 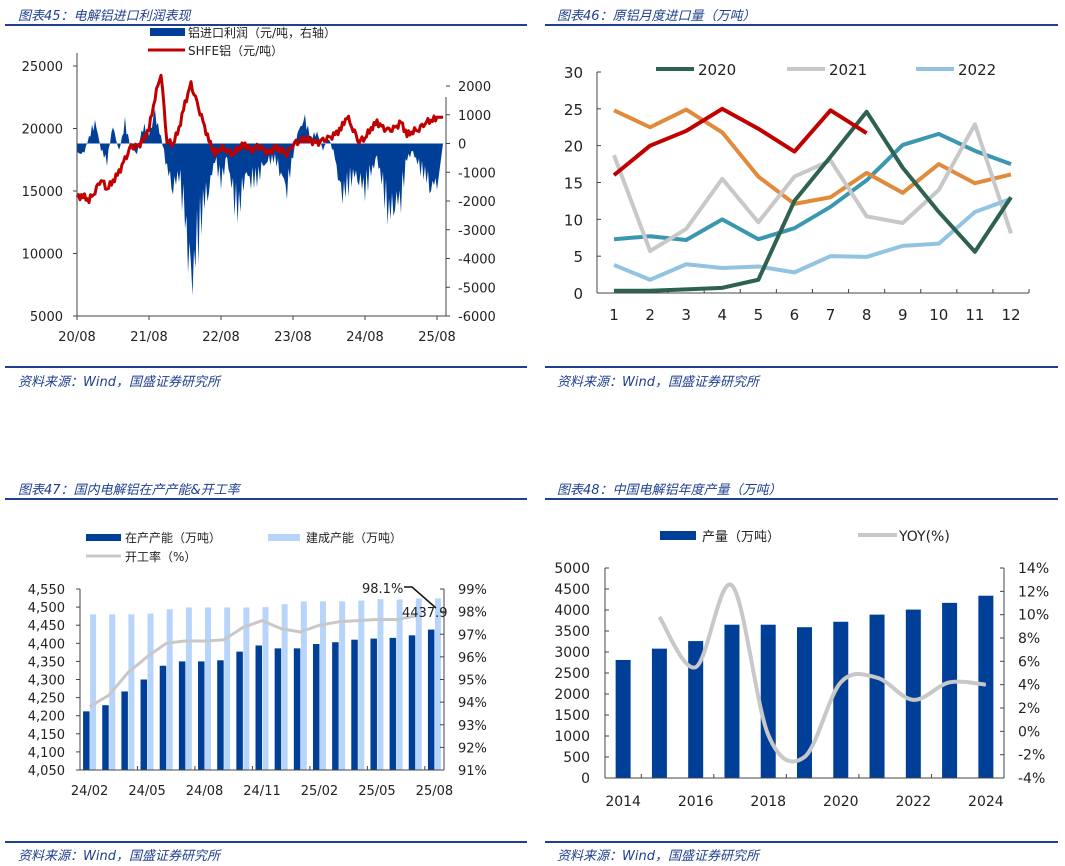 I want to click on right-tick-label: 2000, so click(x=474, y=87).